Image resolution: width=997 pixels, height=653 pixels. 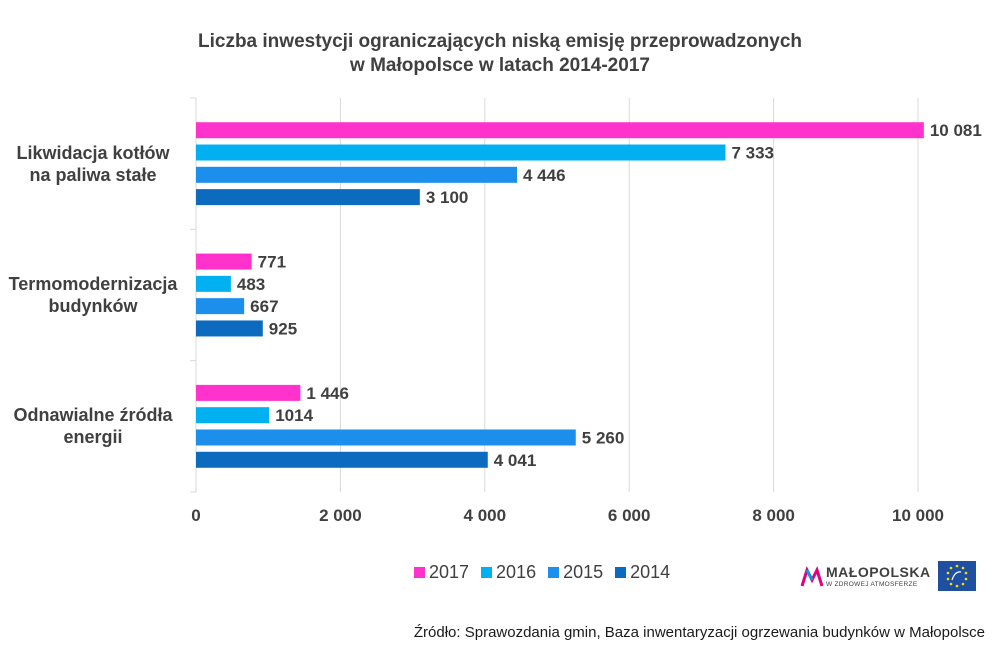 What do you see at coordinates (560, 130) in the screenshot?
I see `bar-2017-cat0` at bounding box center [560, 130].